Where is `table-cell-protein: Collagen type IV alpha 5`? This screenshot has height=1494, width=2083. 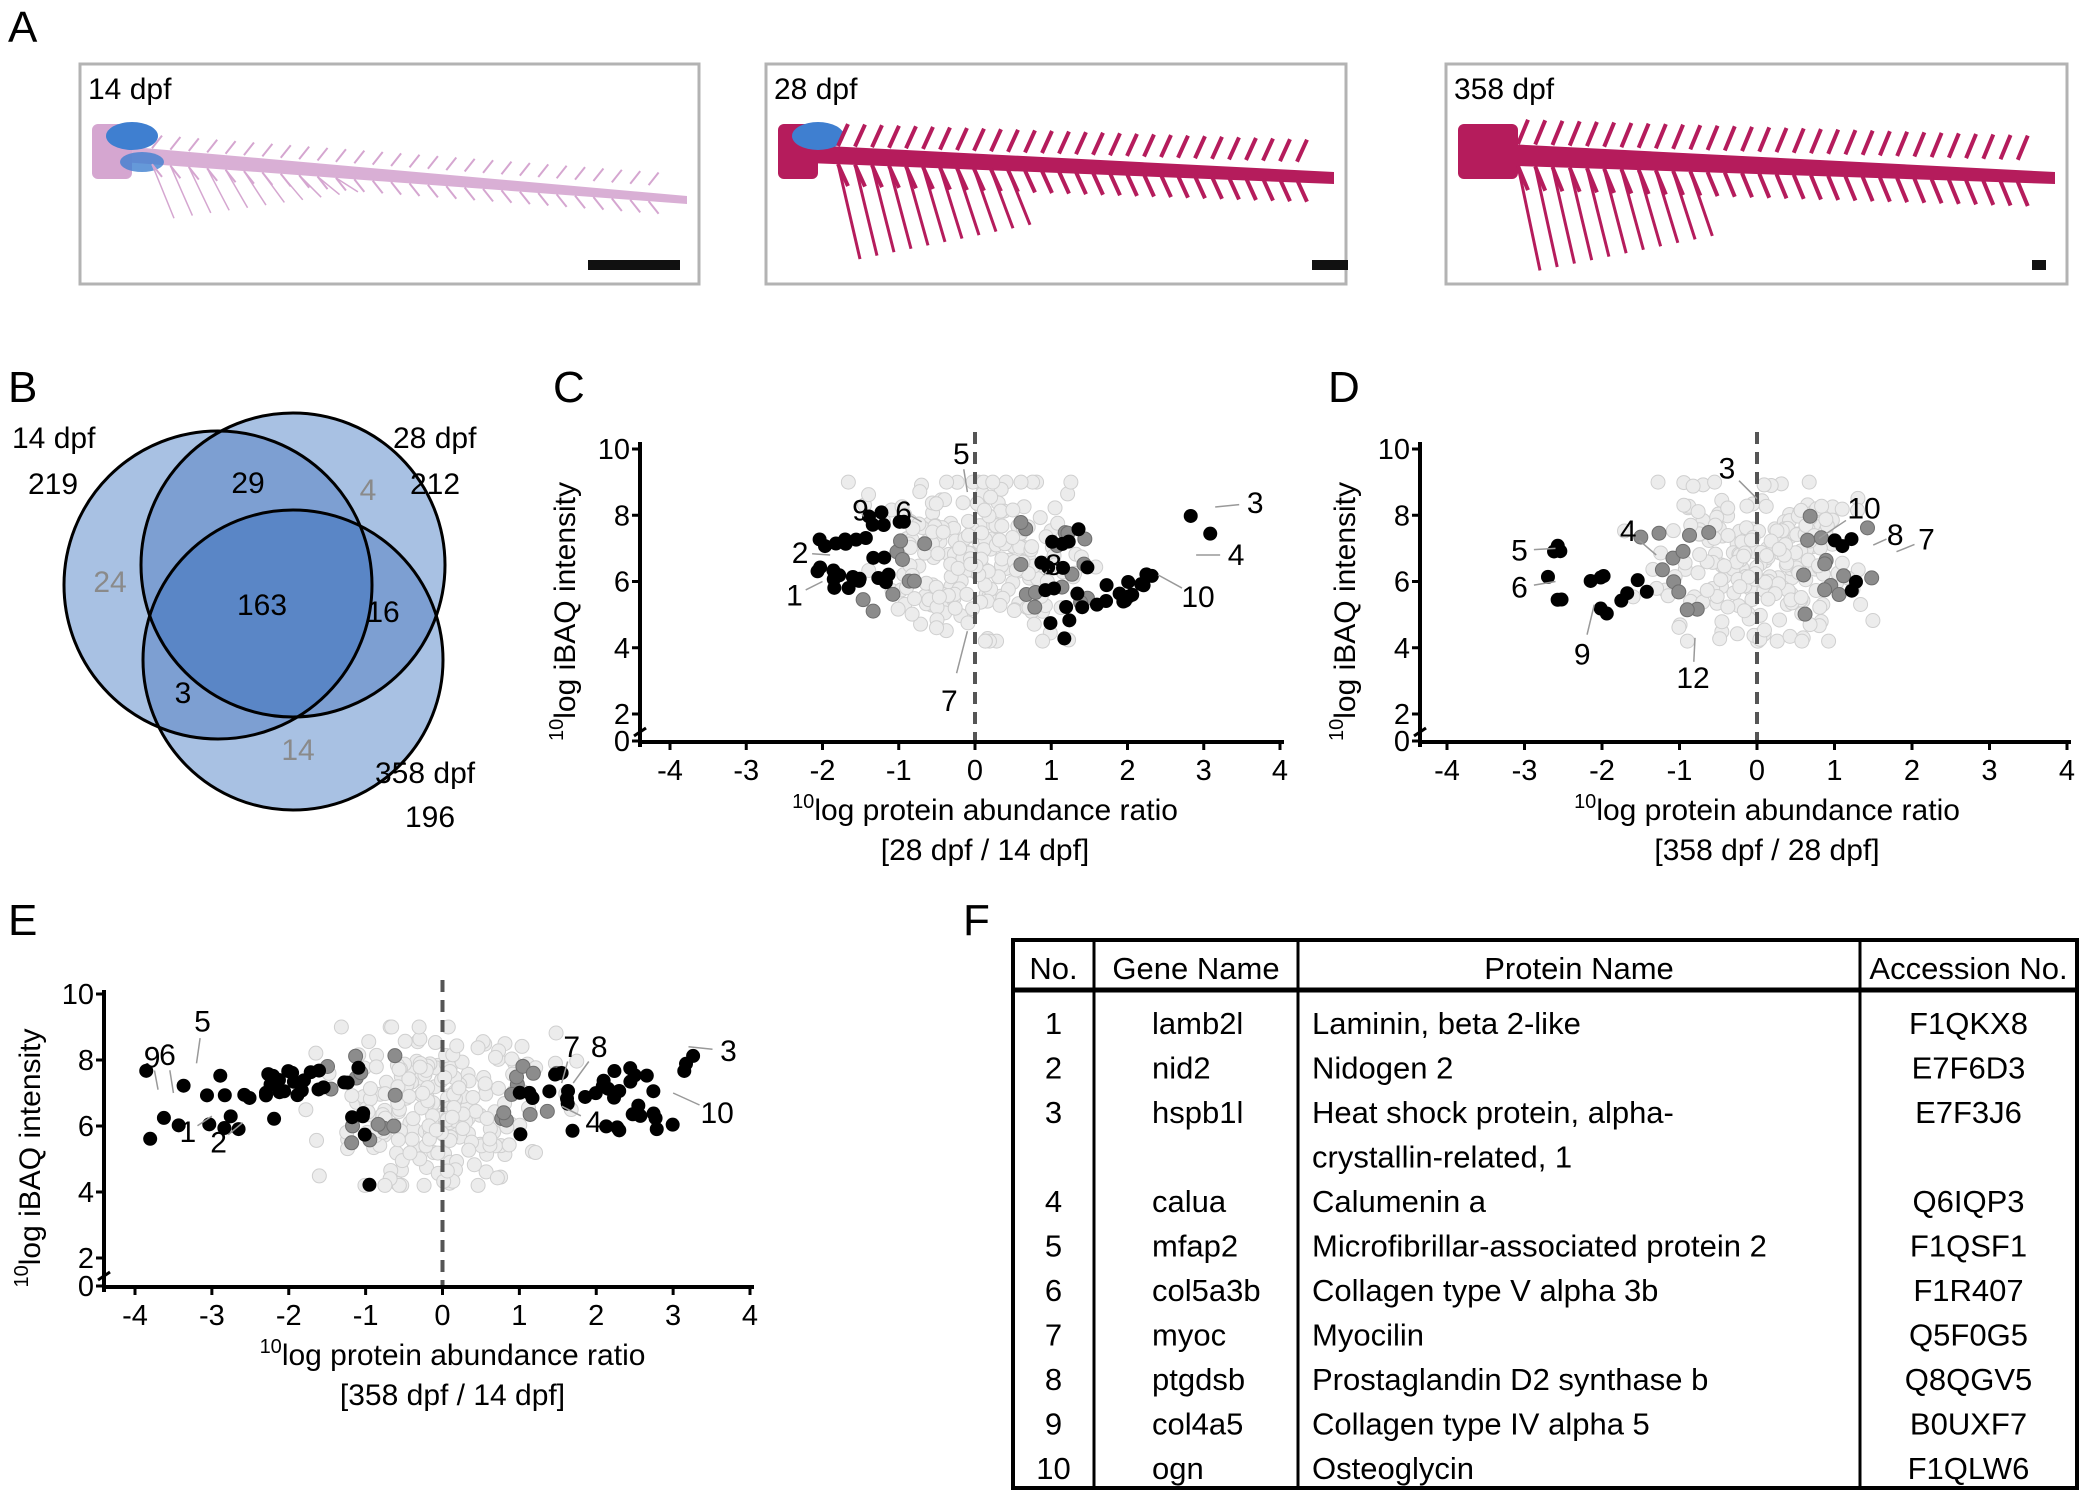 table-cell-protein: Collagen type IV alpha 5 is located at coordinates (1481, 1424).